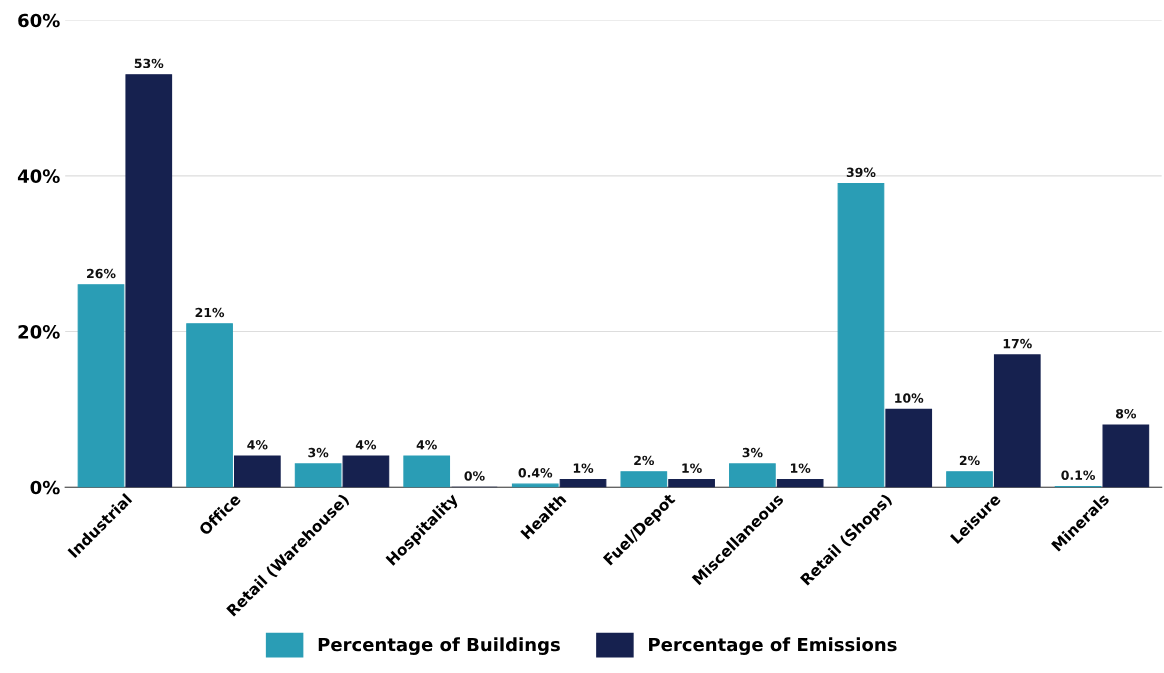 This screenshot has width=1164, height=673. I want to click on y-tick-label: 60%, so click(39, 20).